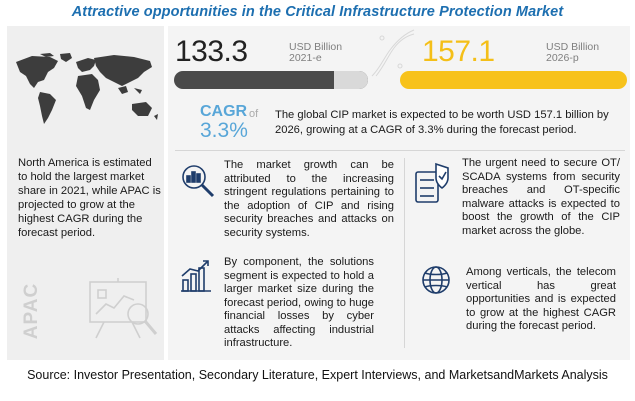 The width and height of the screenshot is (635, 401). Describe the element at coordinates (123, 308) in the screenshot. I see `analytics-board-icon` at that location.